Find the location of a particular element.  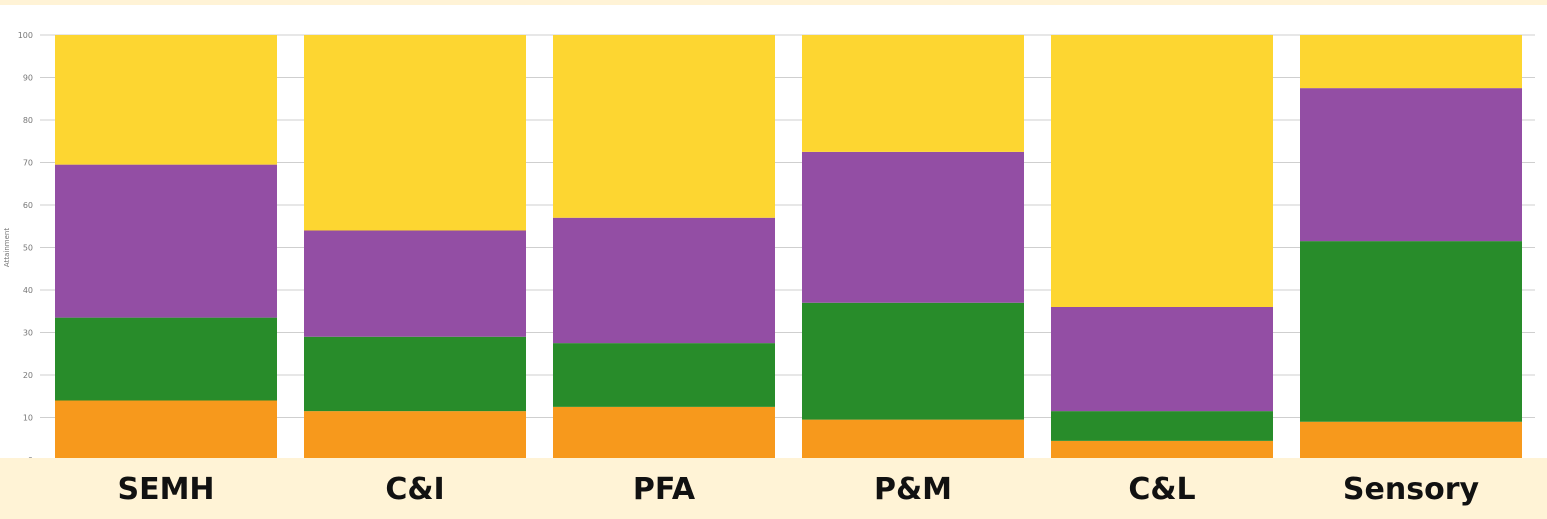

category-label: Sensory is located at coordinates (1411, 489).